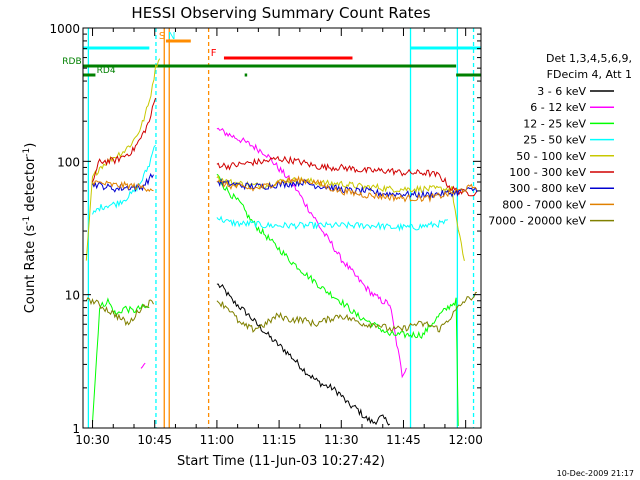 This screenshot has height=480, width=640. Describe the element at coordinates (544, 204) in the screenshot. I see `legend-label-7: 800 - 7000 keV` at that location.